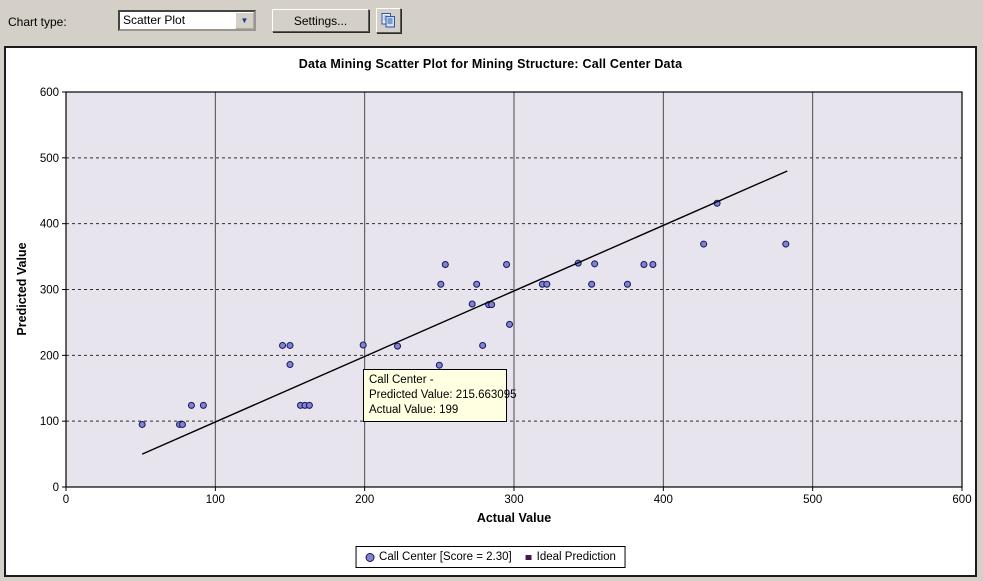 Image resolution: width=983 pixels, height=581 pixels. I want to click on x-tick-label: 0, so click(66, 500).